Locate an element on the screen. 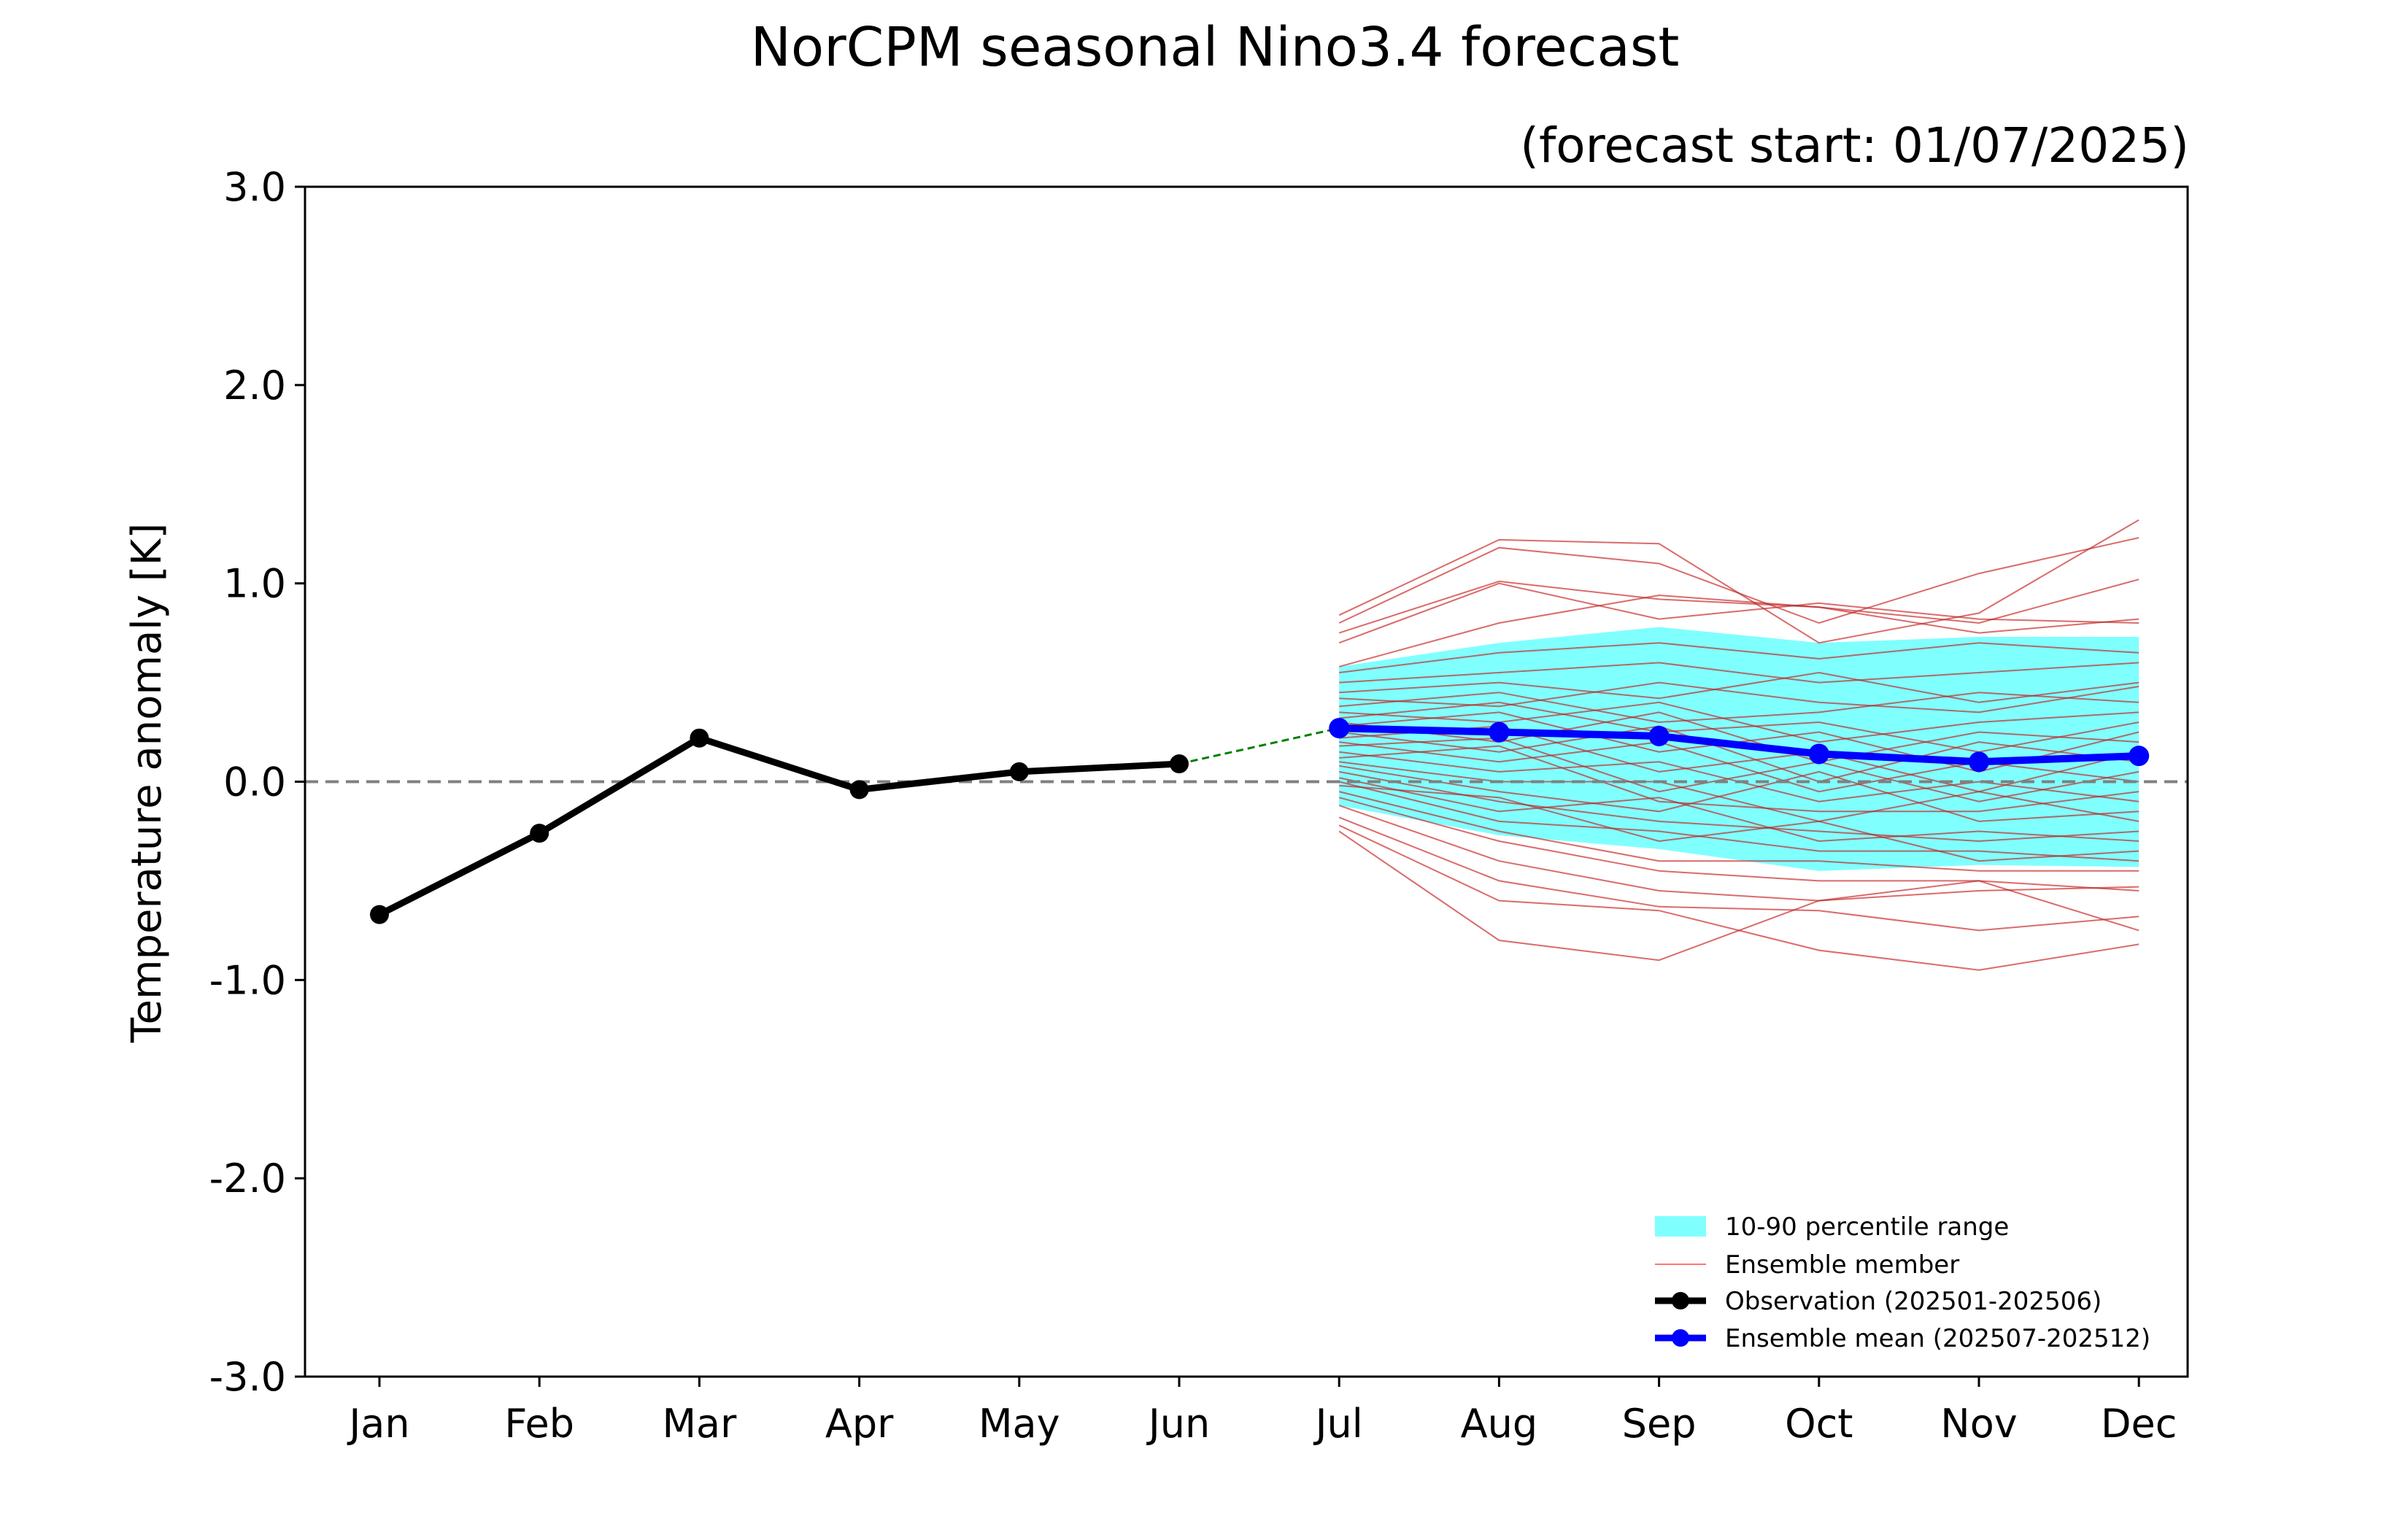 The width and height of the screenshot is (2408, 1532). chart-subtitle: (forecast start: 01/07/2025) is located at coordinates (1854, 146).